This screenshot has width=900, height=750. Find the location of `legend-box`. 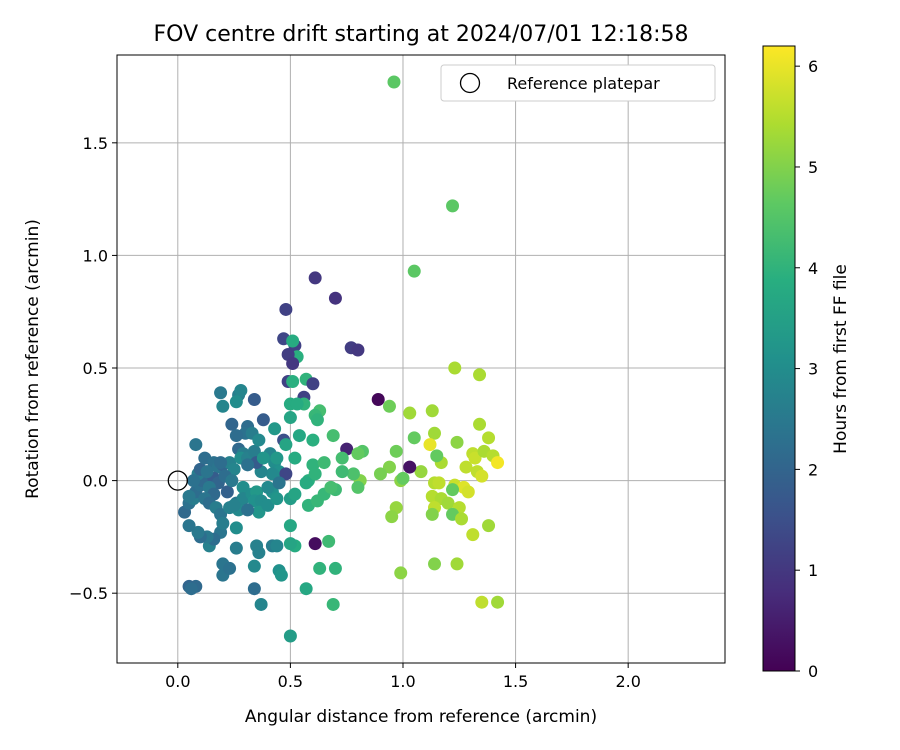

legend-box is located at coordinates (578, 83).